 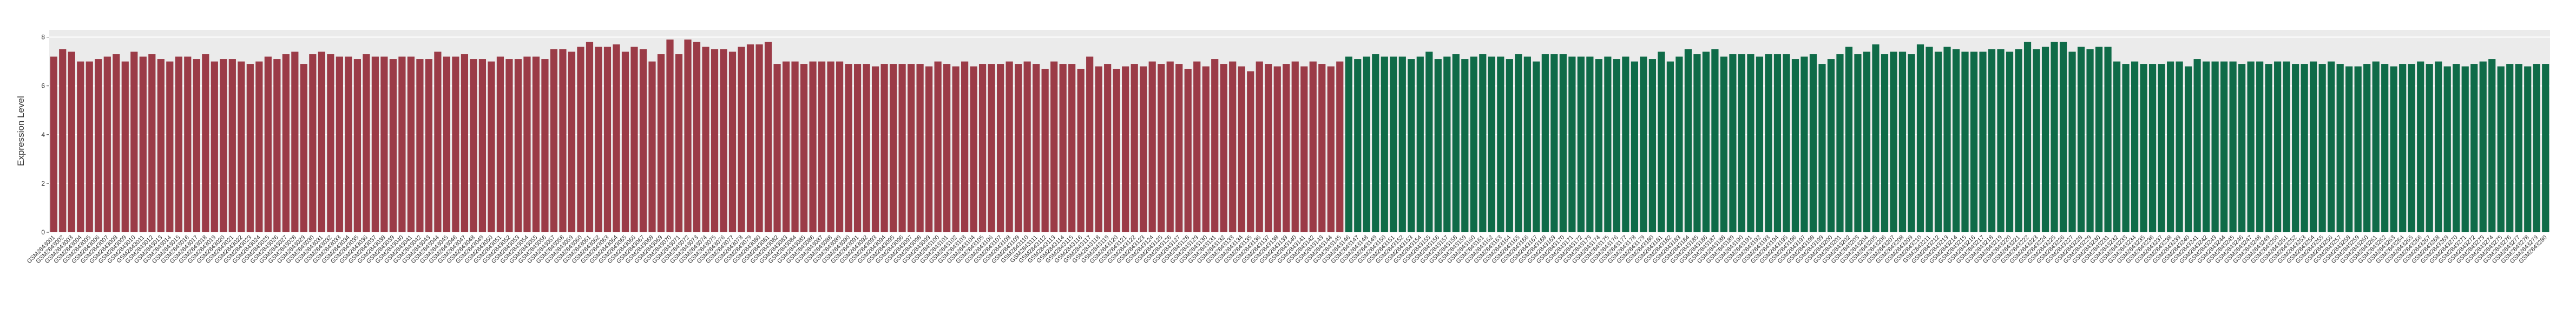 What do you see at coordinates (43, 135) in the screenshot?
I see `y-tick-label: 4` at bounding box center [43, 135].